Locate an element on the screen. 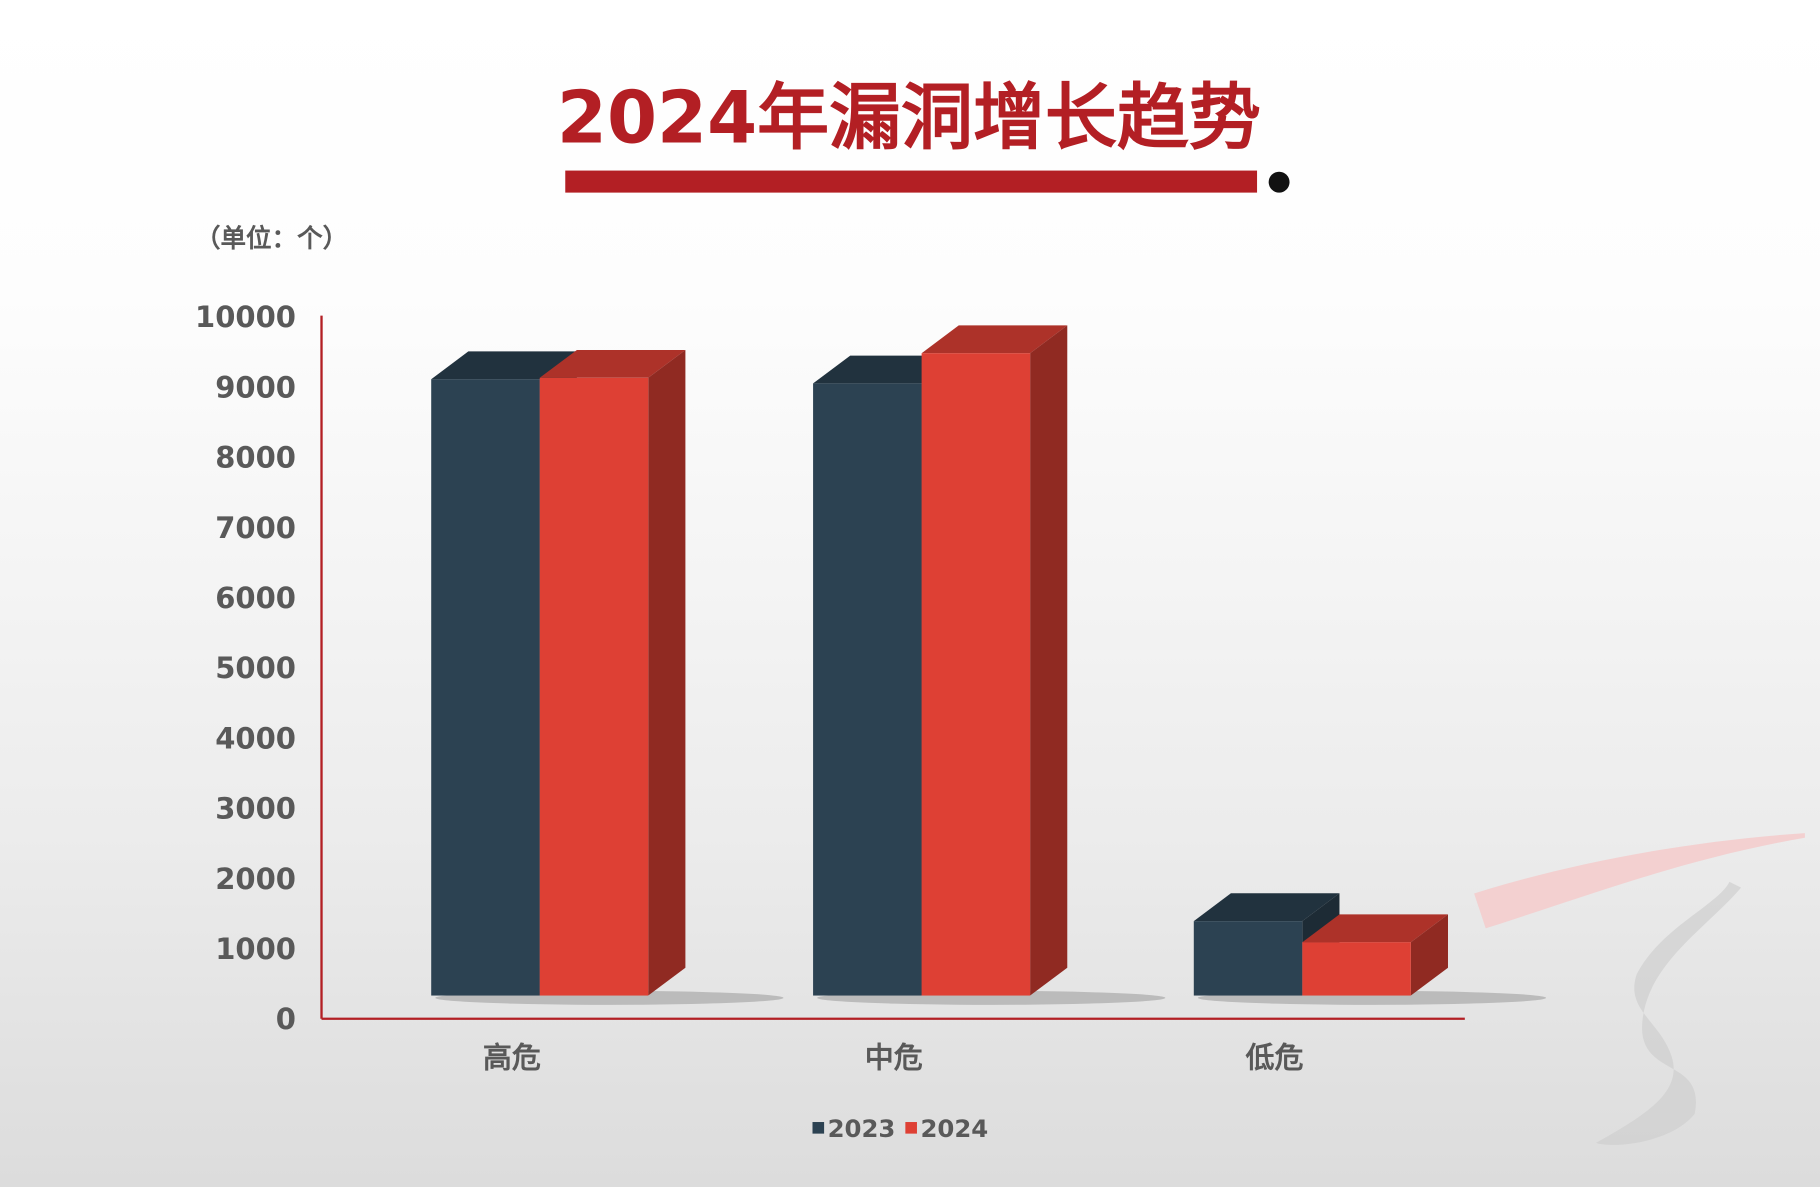  y-tick-label: 10000 is located at coordinates (245, 317).